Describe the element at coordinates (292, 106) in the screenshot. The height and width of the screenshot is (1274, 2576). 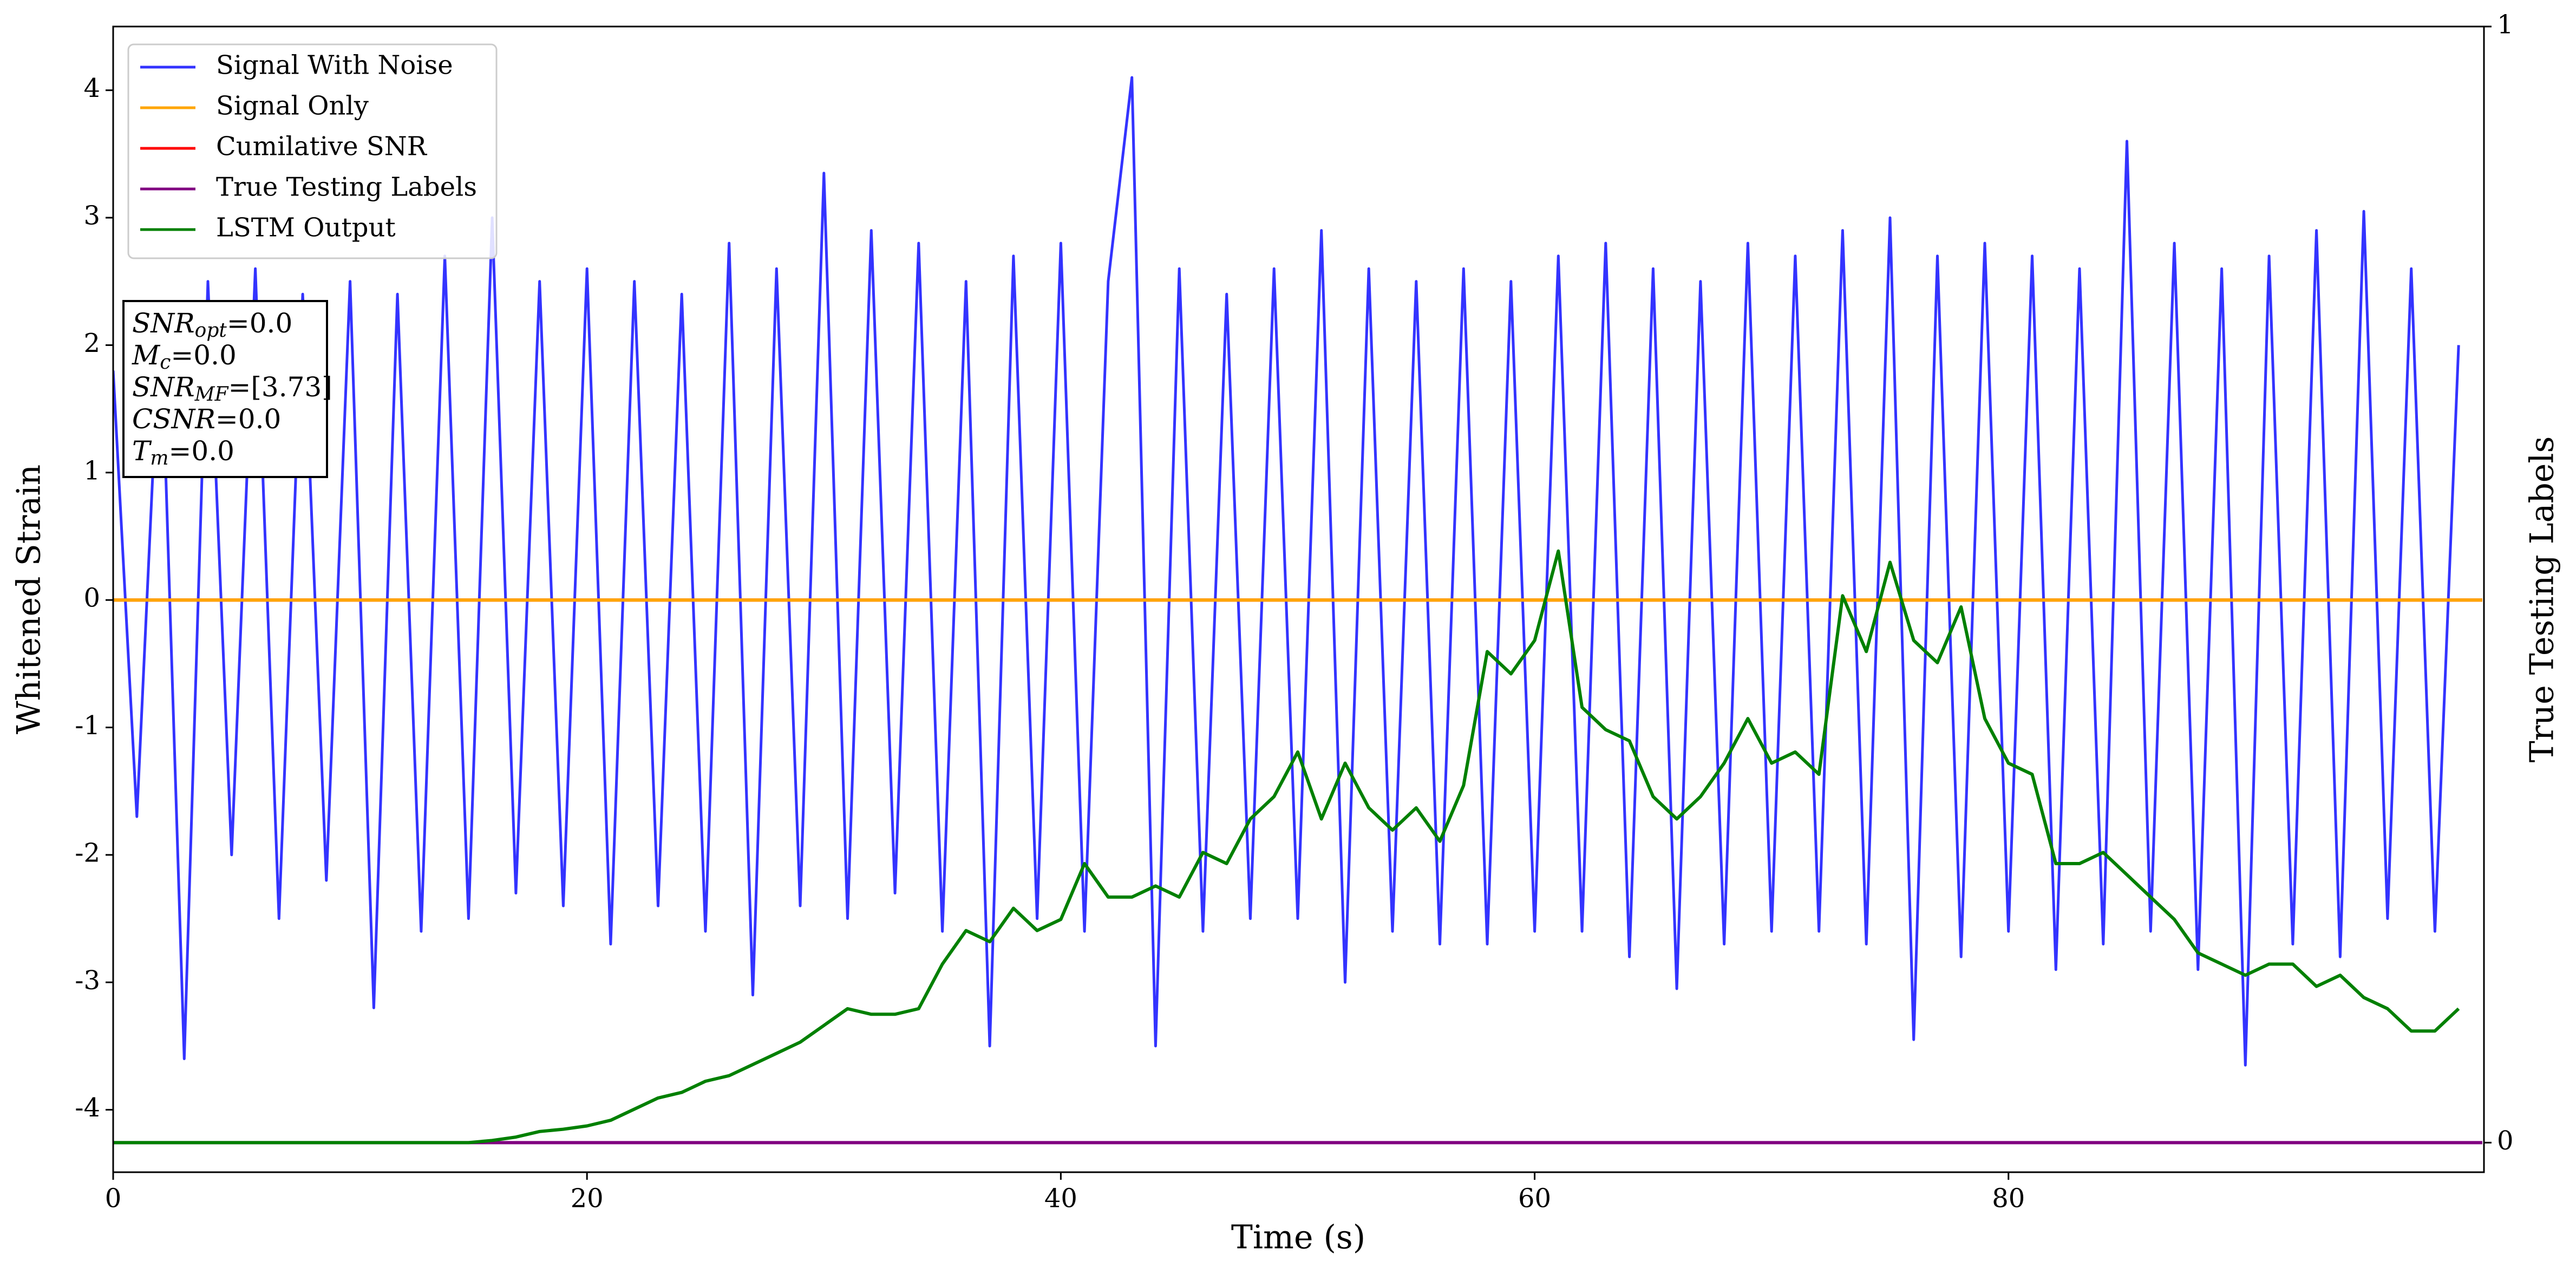
I see `legend-label: Signal Only` at that location.